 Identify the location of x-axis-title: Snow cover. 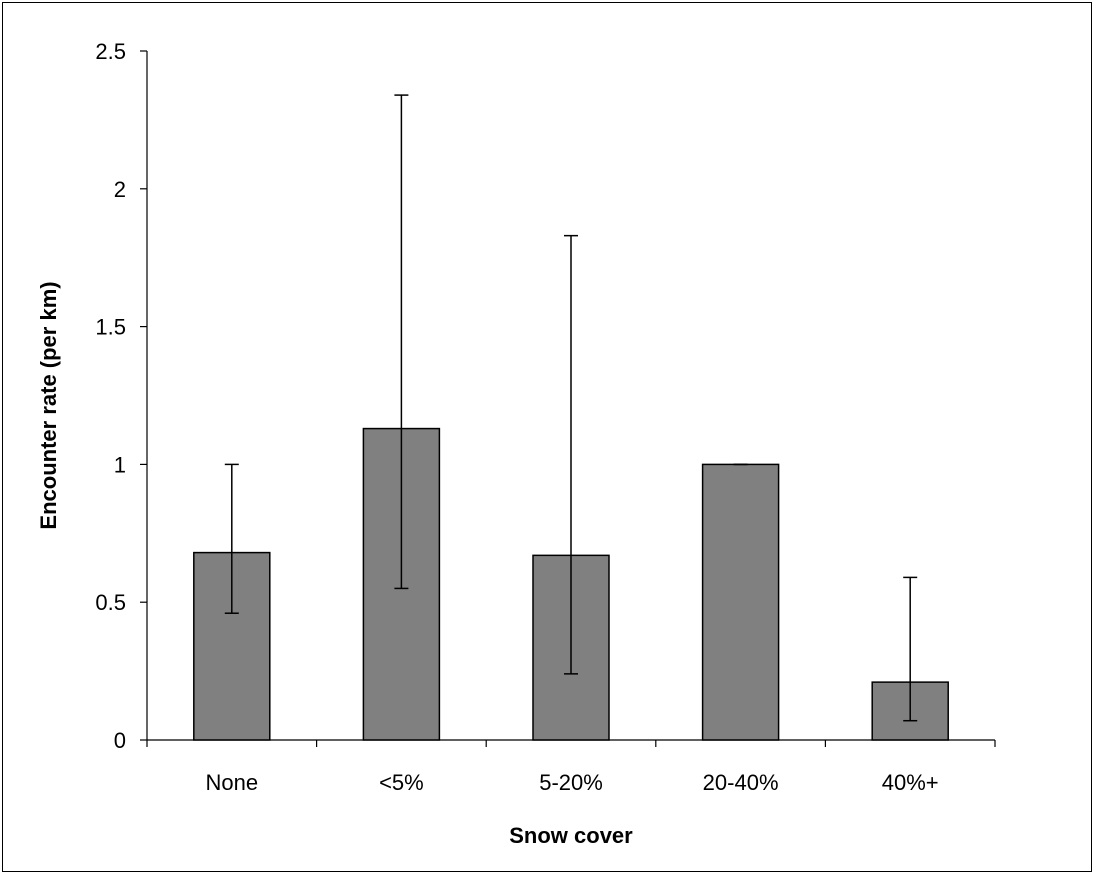
(571, 835).